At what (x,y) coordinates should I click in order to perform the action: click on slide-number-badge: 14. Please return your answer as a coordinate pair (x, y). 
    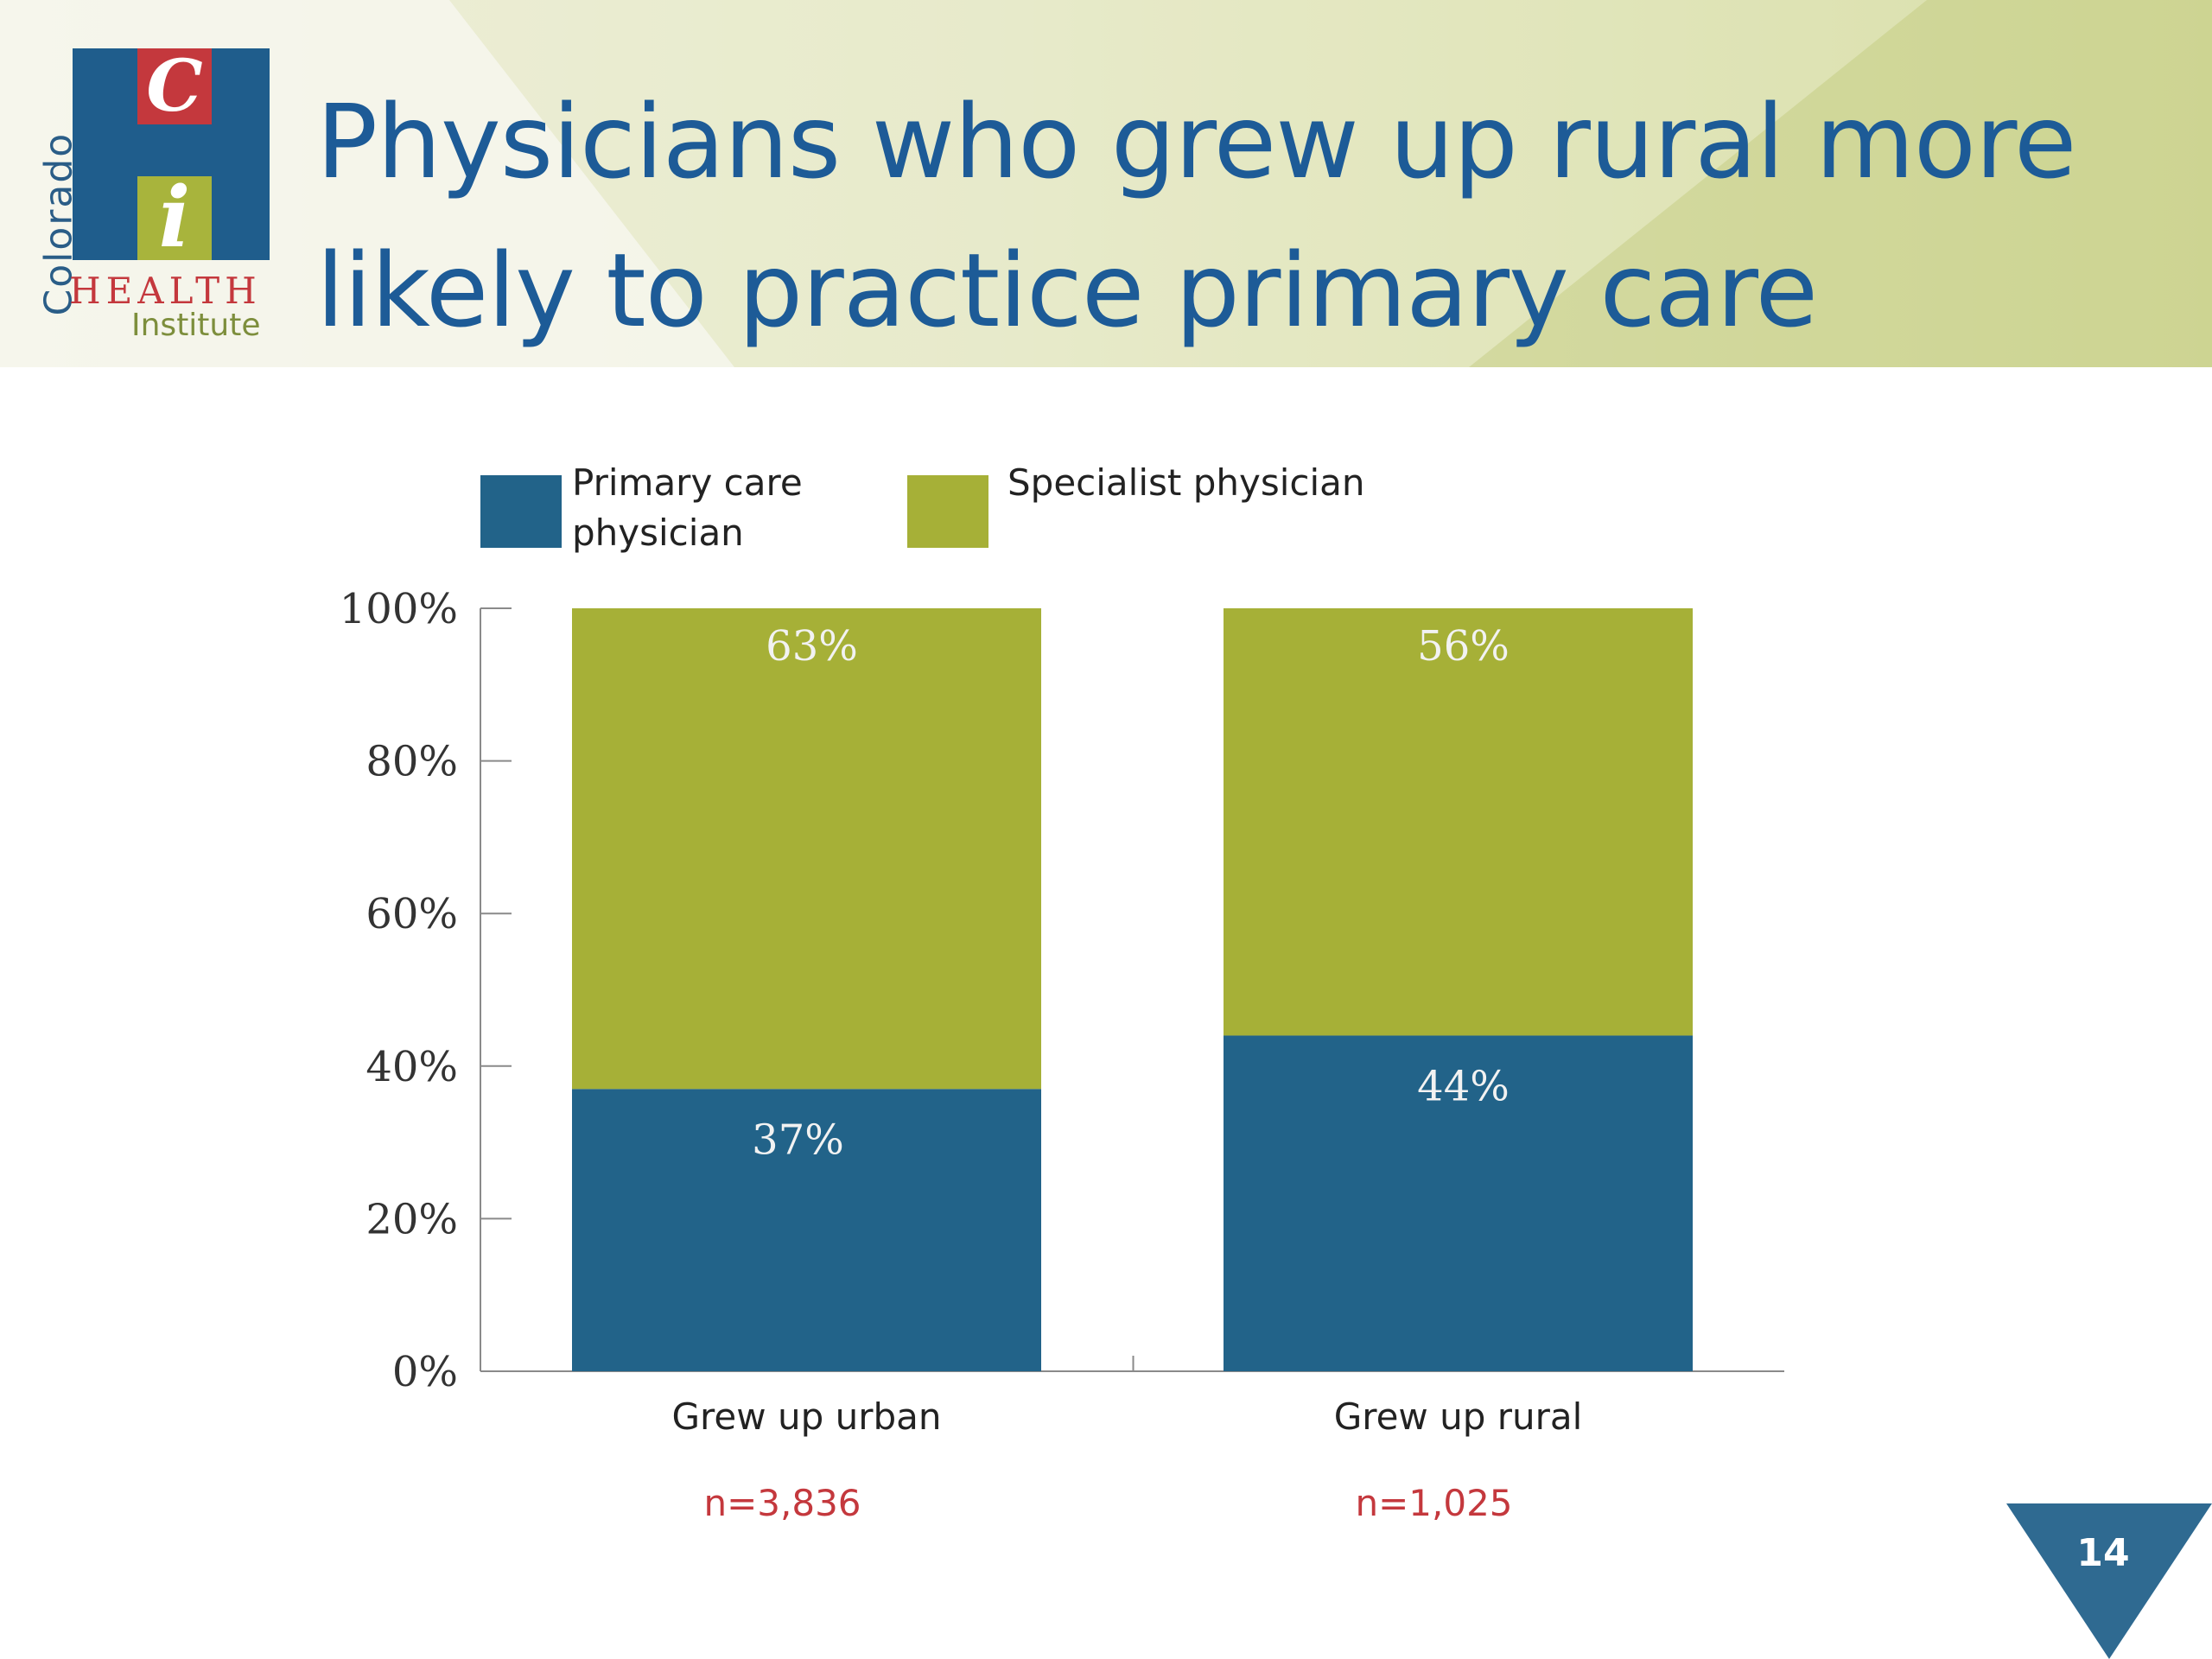
    Looking at the image, I should click on (2109, 1581).